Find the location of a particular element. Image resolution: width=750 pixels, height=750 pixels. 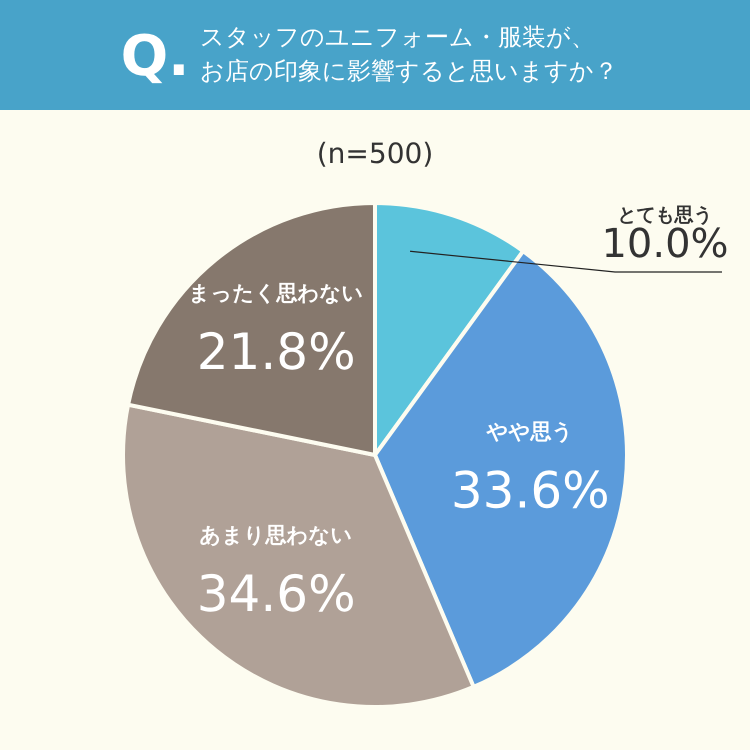

slice-label: まったく思わない is located at coordinates (276, 292).